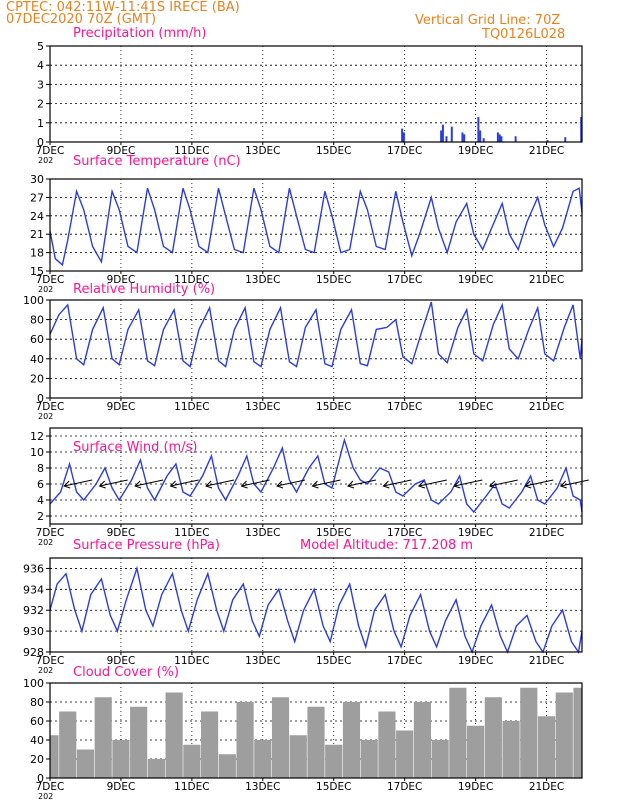  Describe the element at coordinates (40, 484) in the screenshot. I see `y-tick-label: 6` at that location.